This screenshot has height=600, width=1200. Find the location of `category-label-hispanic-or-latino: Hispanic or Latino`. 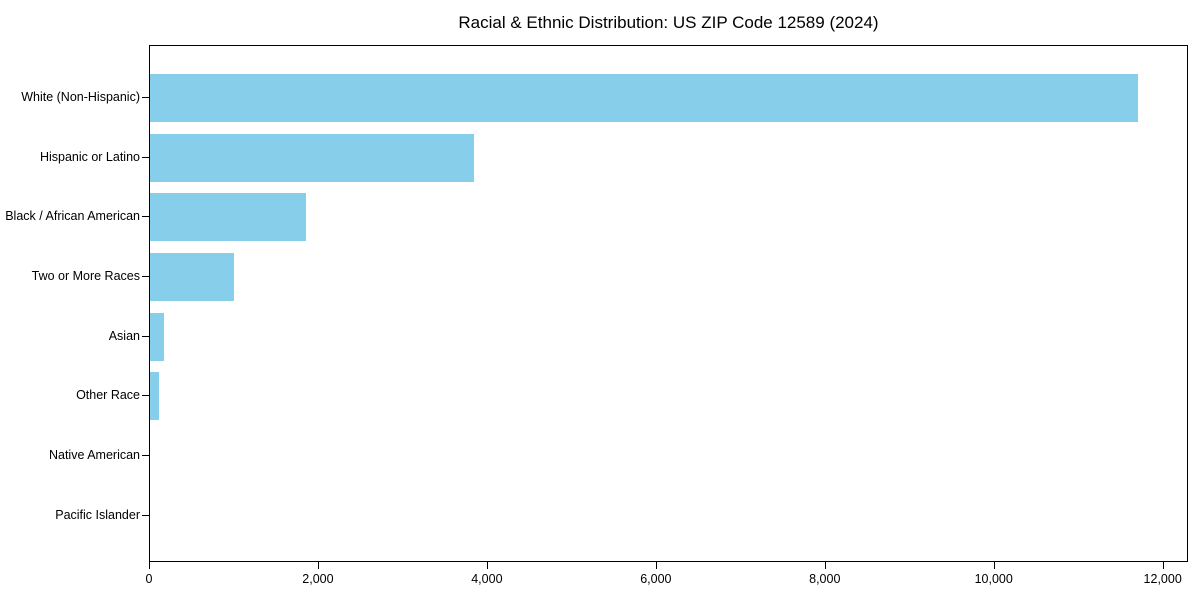

category-label-hispanic-or-latino: Hispanic or Latino is located at coordinates (89, 156).